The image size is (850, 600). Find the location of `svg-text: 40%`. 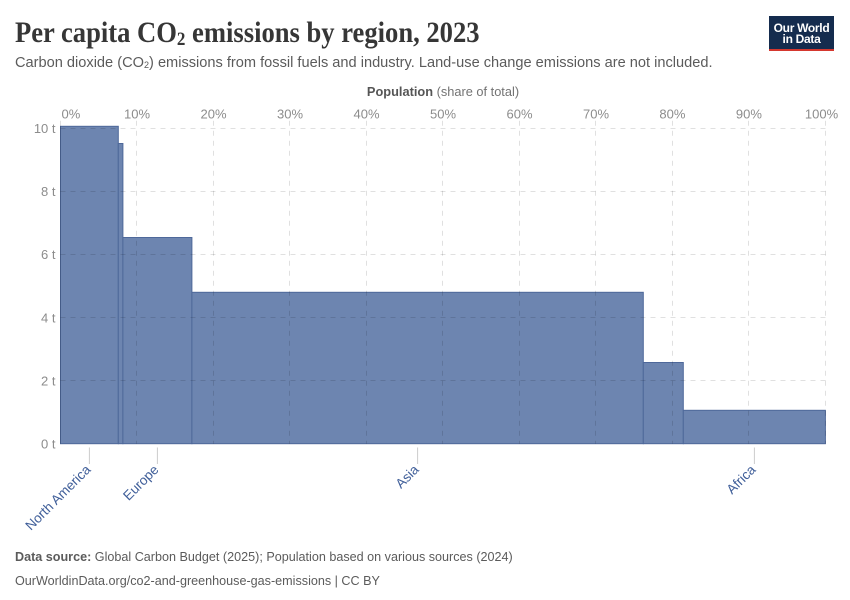

svg-text: 40% is located at coordinates (366, 113).